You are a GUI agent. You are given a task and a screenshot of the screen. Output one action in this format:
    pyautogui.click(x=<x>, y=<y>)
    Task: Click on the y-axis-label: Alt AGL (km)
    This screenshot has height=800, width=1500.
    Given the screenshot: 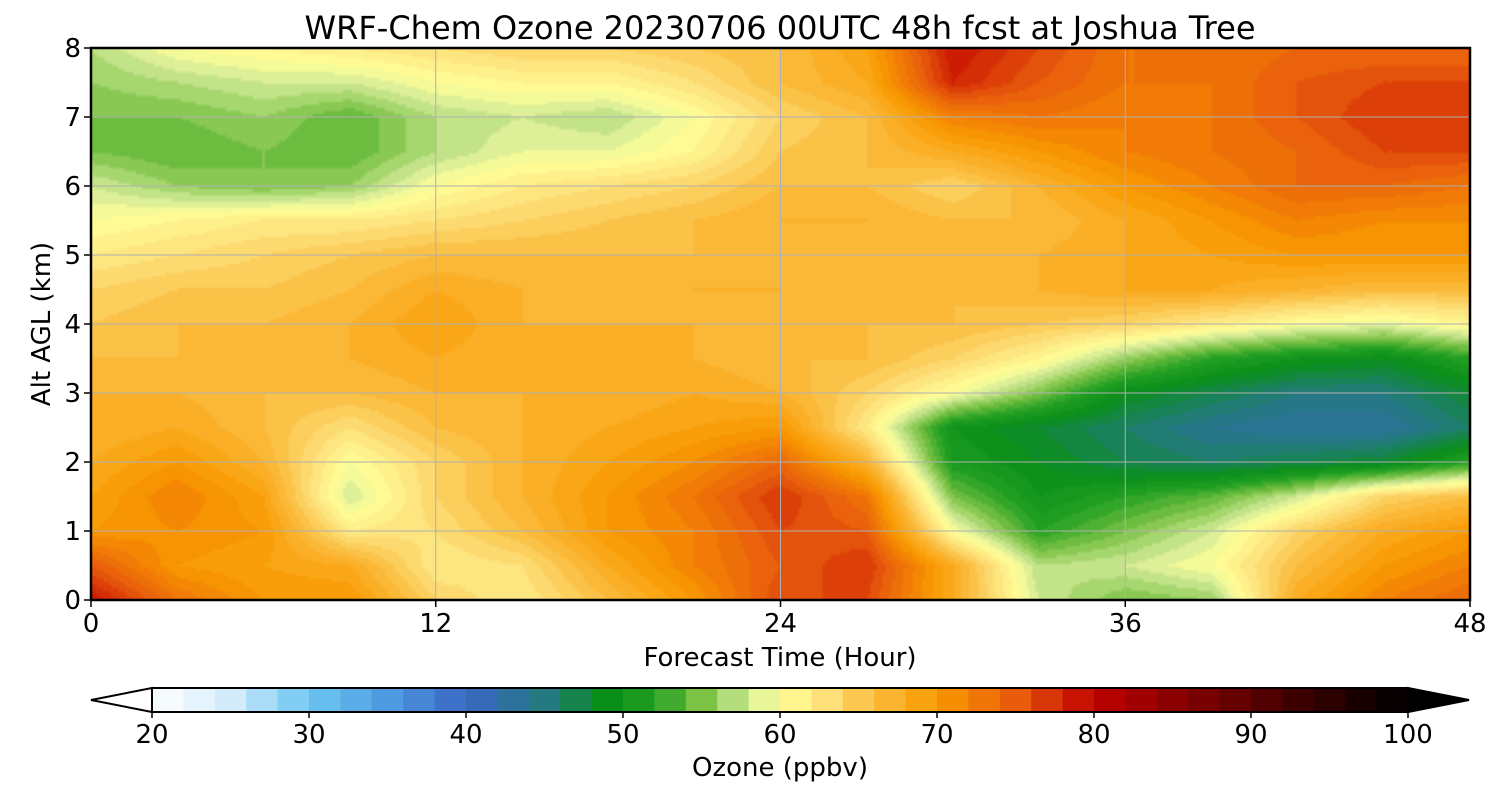 What is the action you would take?
    pyautogui.click(x=42, y=324)
    